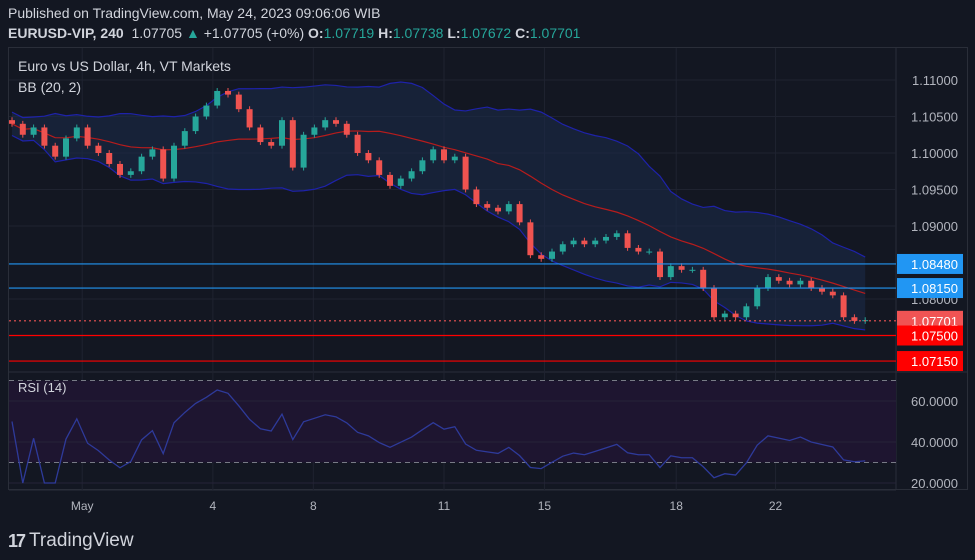  I want to click on tradingview-logo: 17 TradingView, so click(71, 541).